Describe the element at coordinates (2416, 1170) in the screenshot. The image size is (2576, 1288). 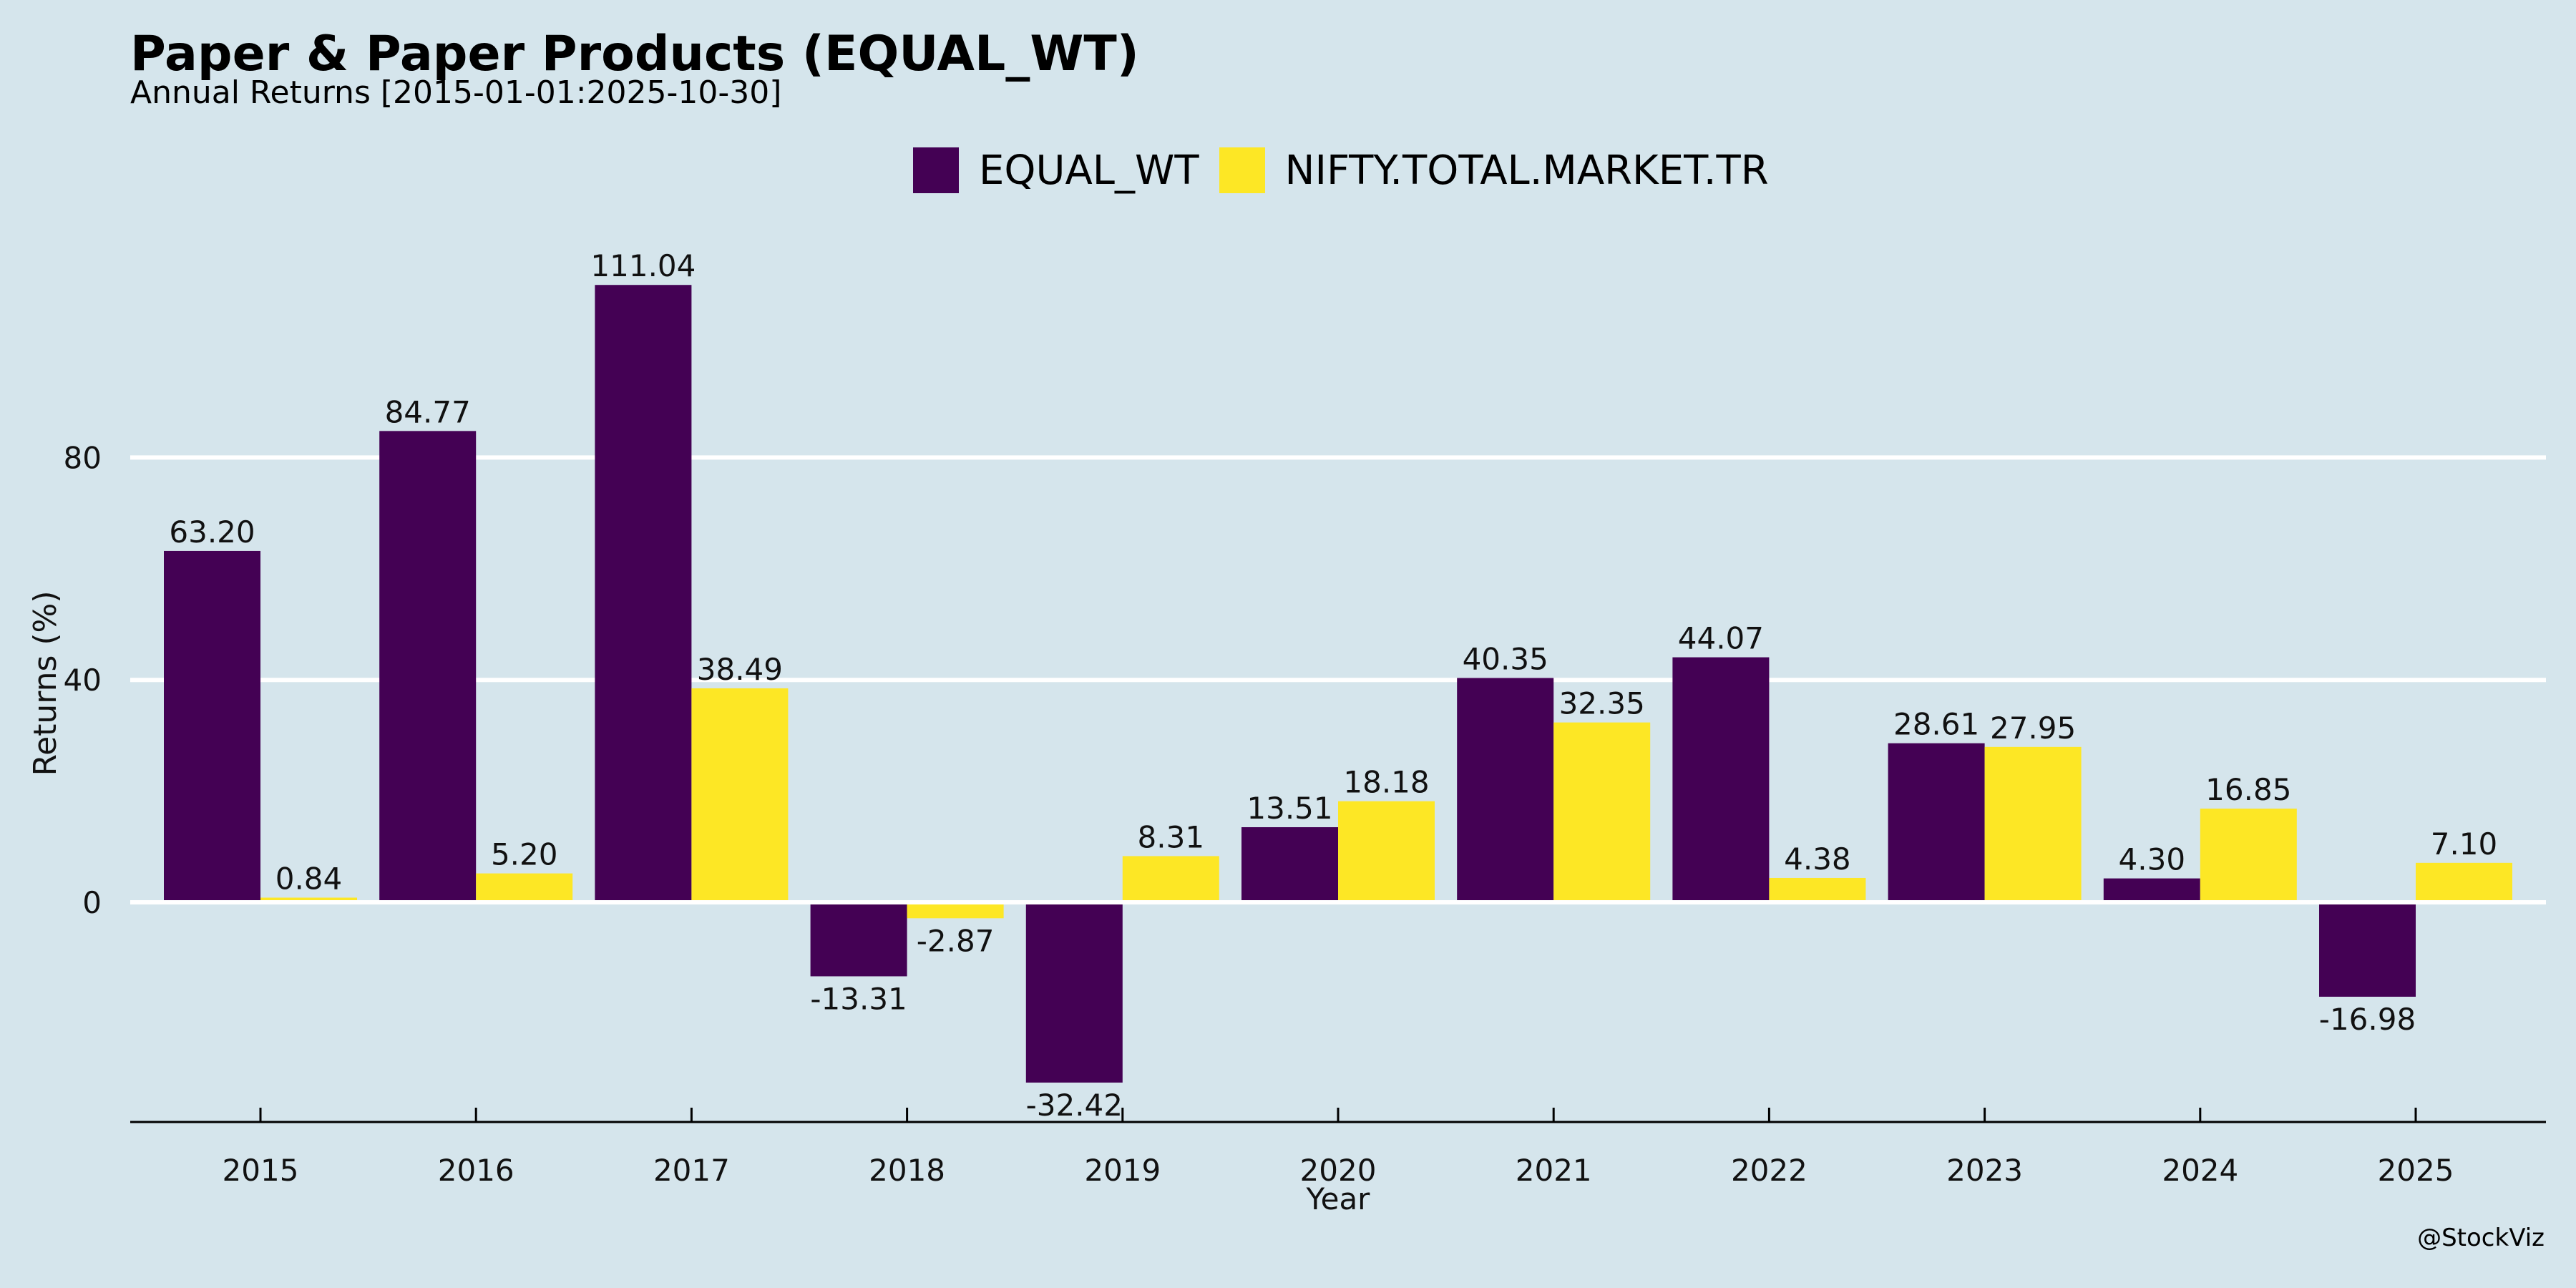
I see `x-tick-label: 2025` at that location.